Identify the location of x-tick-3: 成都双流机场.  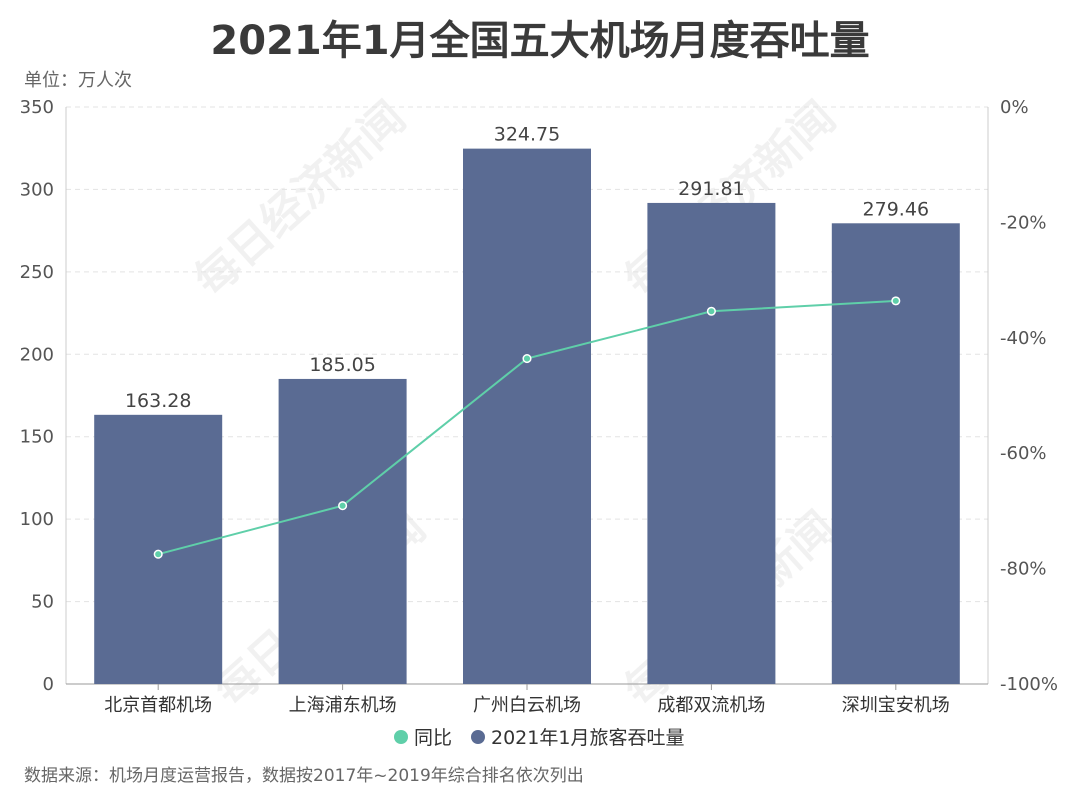
(711, 705).